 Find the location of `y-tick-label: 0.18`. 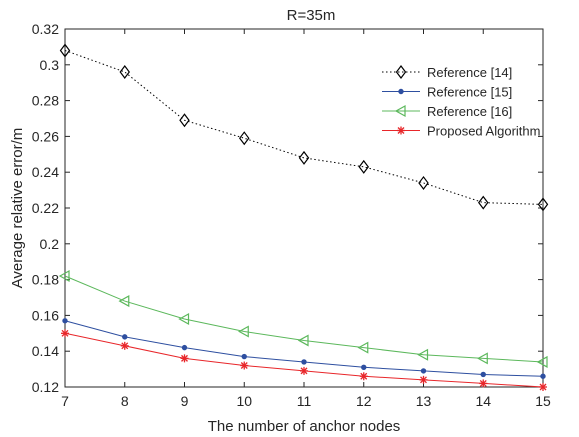

y-tick-label: 0.18 is located at coordinates (45, 280).